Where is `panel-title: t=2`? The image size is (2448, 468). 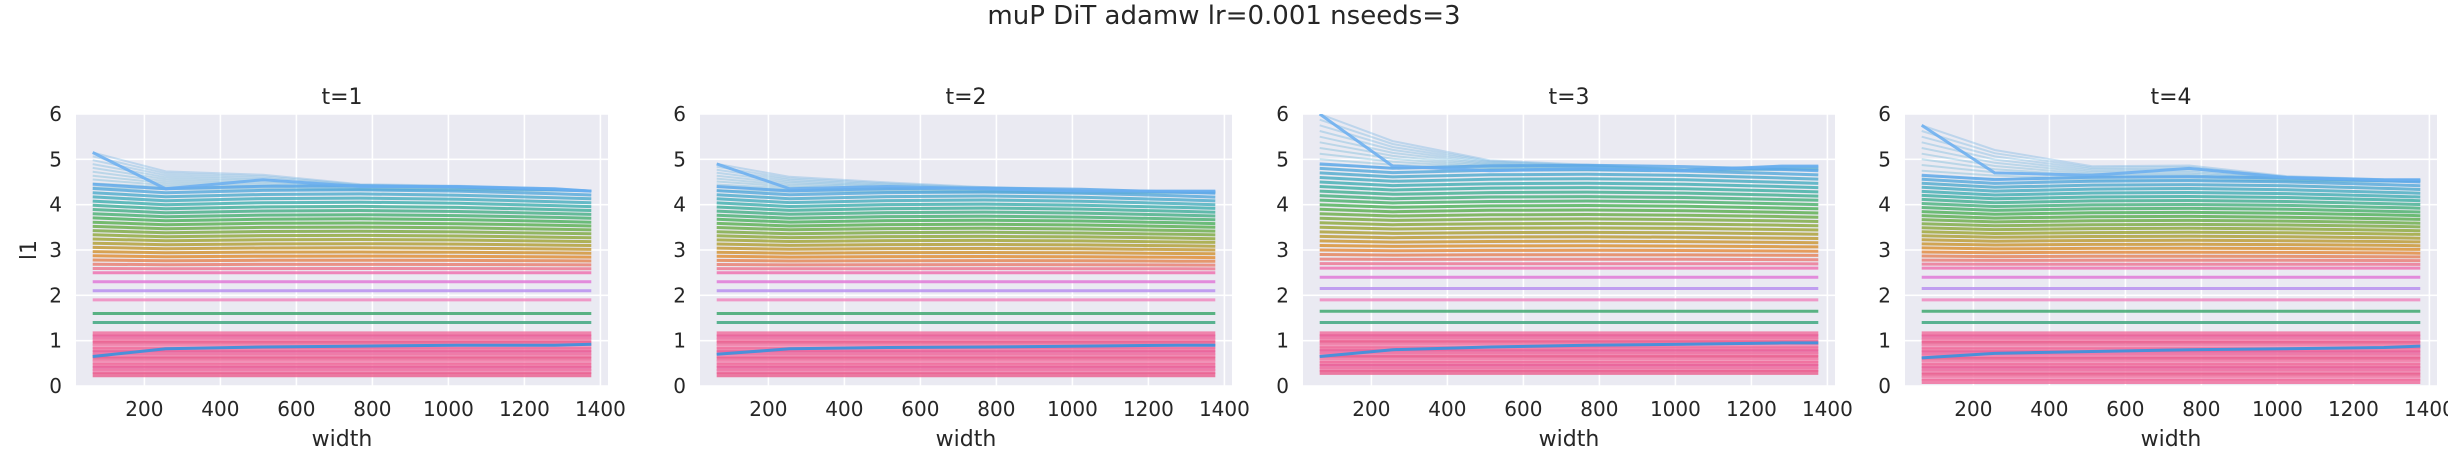 panel-title: t=2 is located at coordinates (965, 97).